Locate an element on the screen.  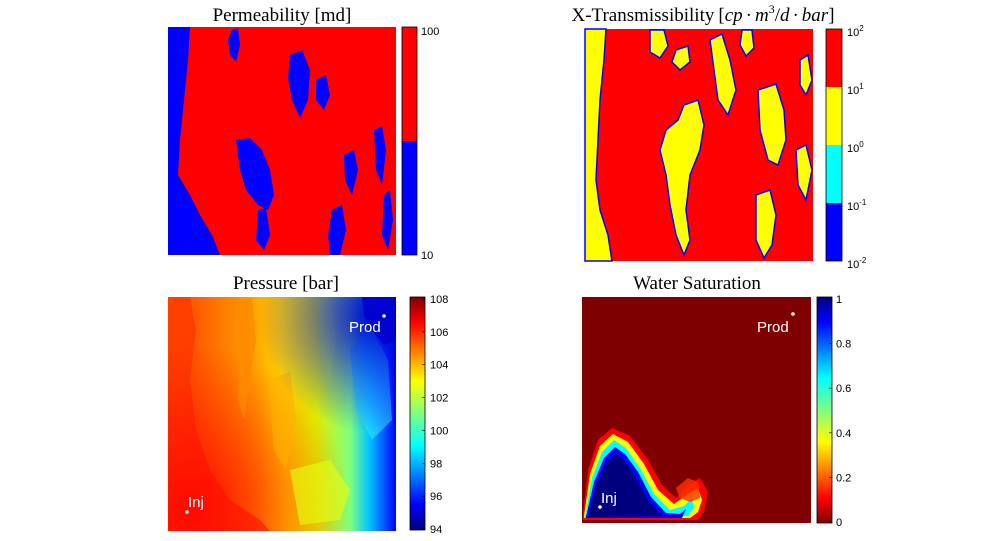
pressure-colorbar-tick-4: 100 is located at coordinates (439, 431).